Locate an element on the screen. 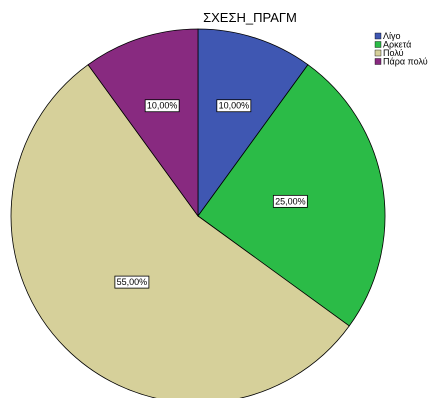 Image resolution: width=442 pixels, height=398 pixels. legend-label: Αρκετά is located at coordinates (397, 45).